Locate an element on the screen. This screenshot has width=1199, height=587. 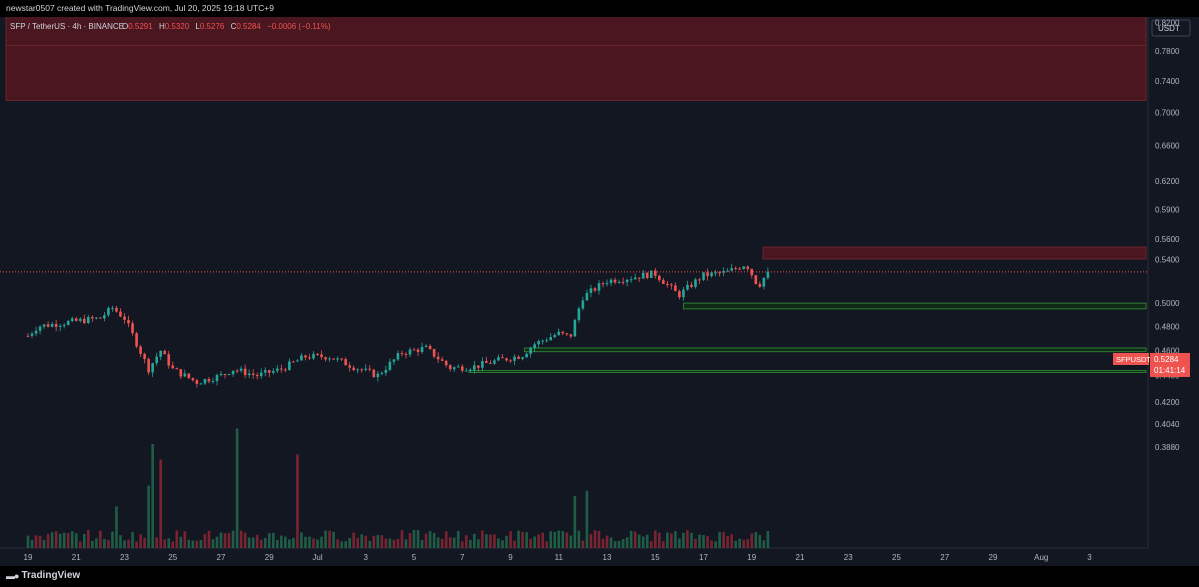
price-tick: 0.4800 is located at coordinates (1167, 326).